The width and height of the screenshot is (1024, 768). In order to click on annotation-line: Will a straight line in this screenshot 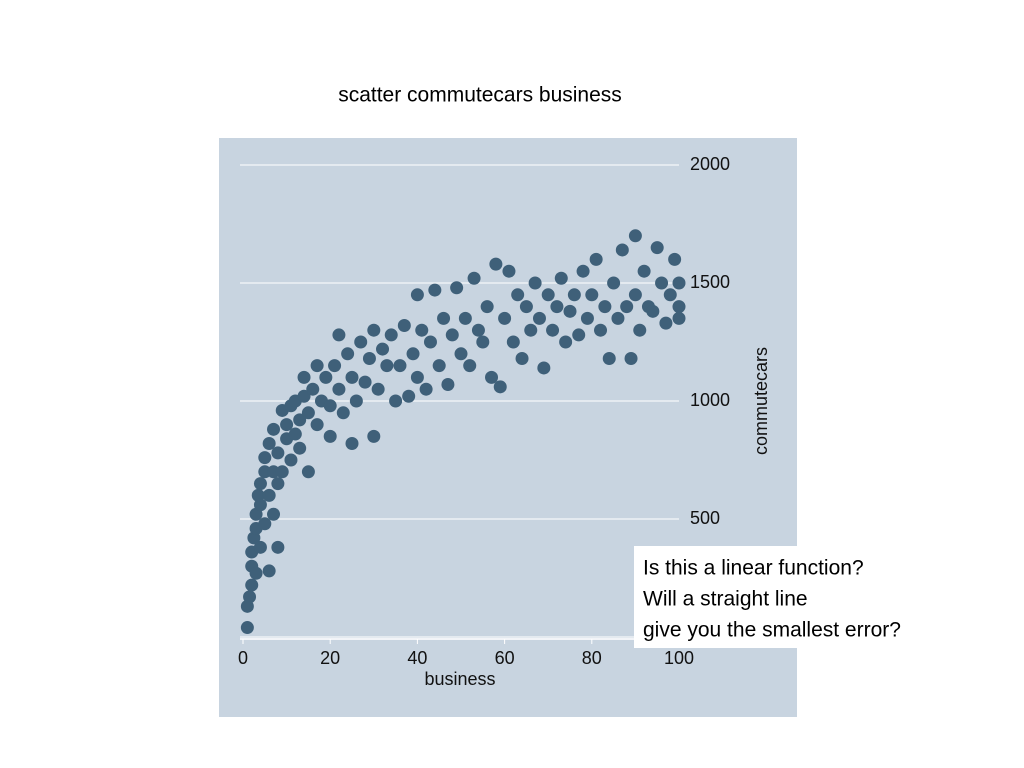, I will do `click(725, 599)`.